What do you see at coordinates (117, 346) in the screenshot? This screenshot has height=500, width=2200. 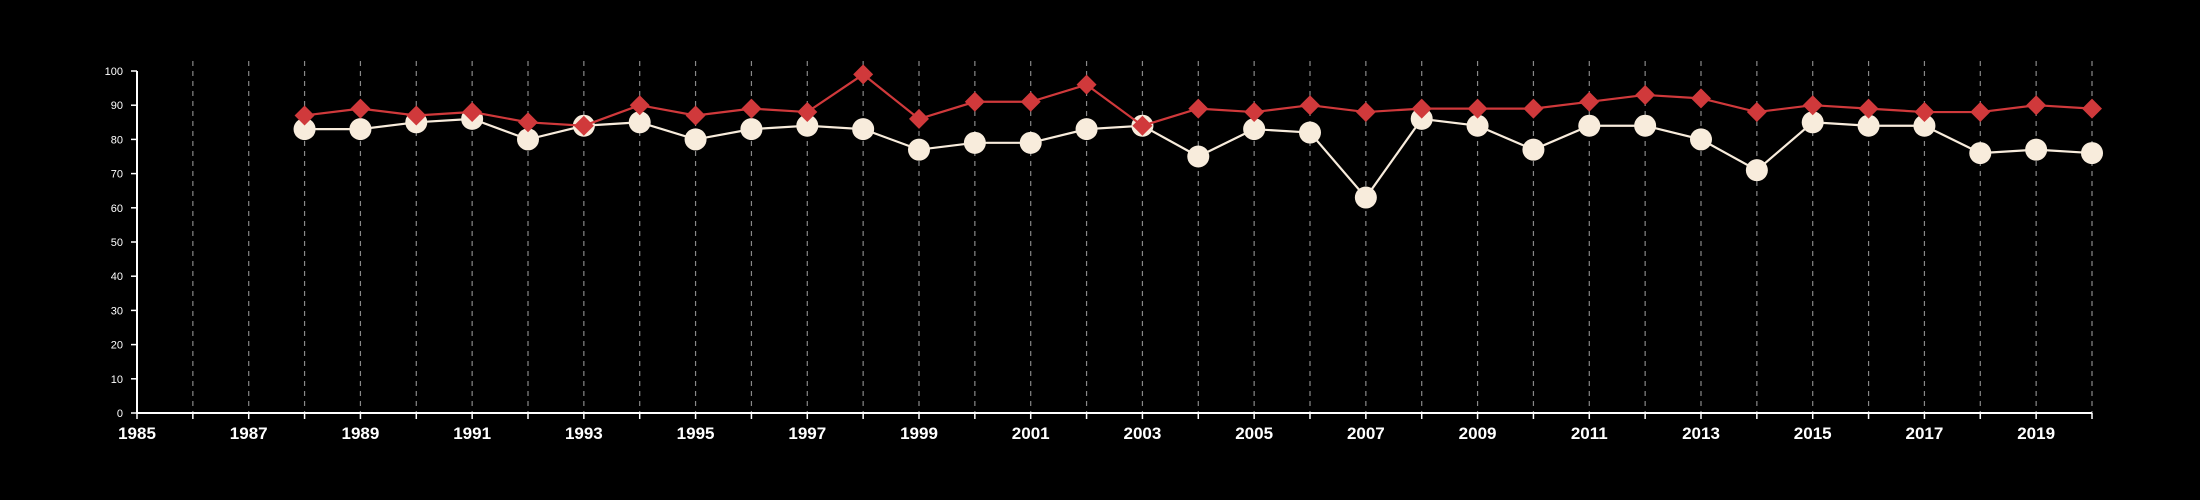 I see `y-tick-label-2: 20` at bounding box center [117, 346].